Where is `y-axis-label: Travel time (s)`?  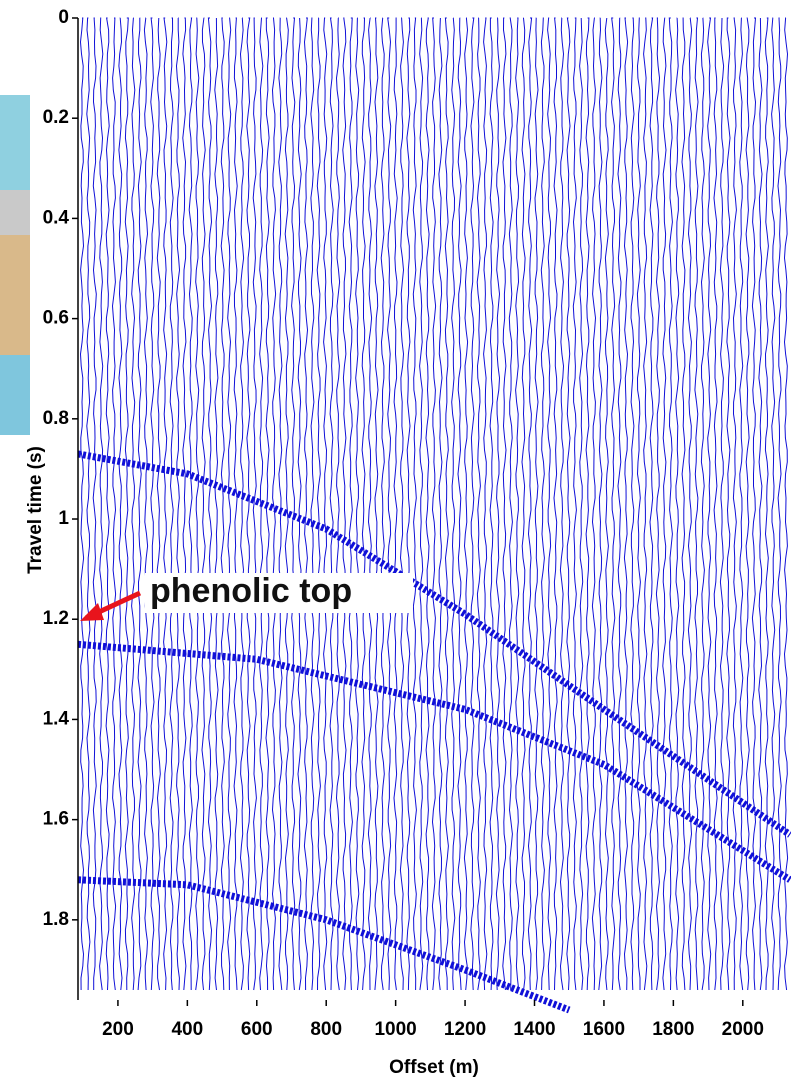 y-axis-label: Travel time (s) is located at coordinates (35, 510).